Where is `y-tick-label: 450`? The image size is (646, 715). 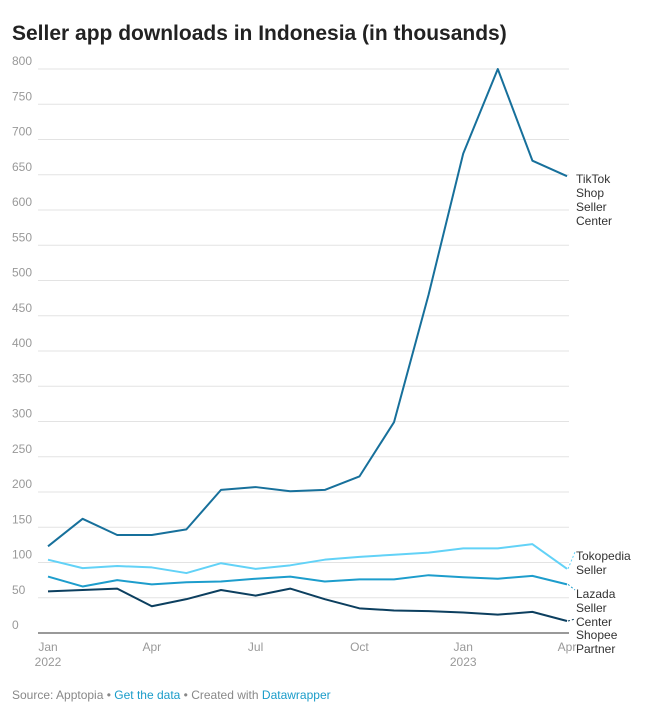 y-tick-label: 450 is located at coordinates (22, 308).